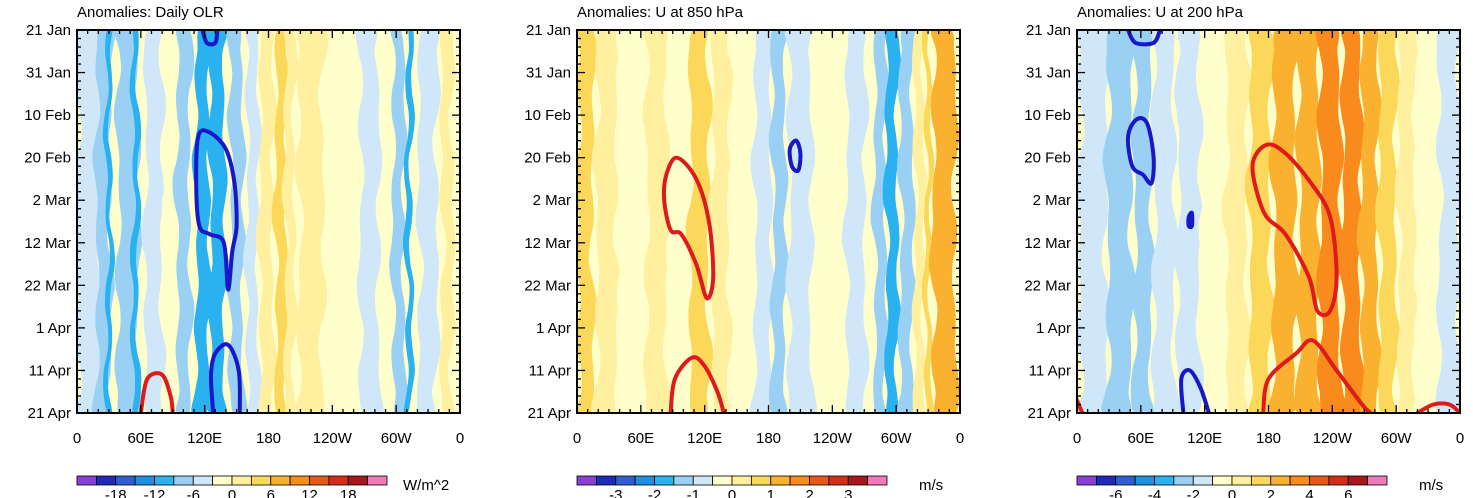 The image size is (1473, 498). I want to click on colorbar-label: -4, so click(1154, 492).